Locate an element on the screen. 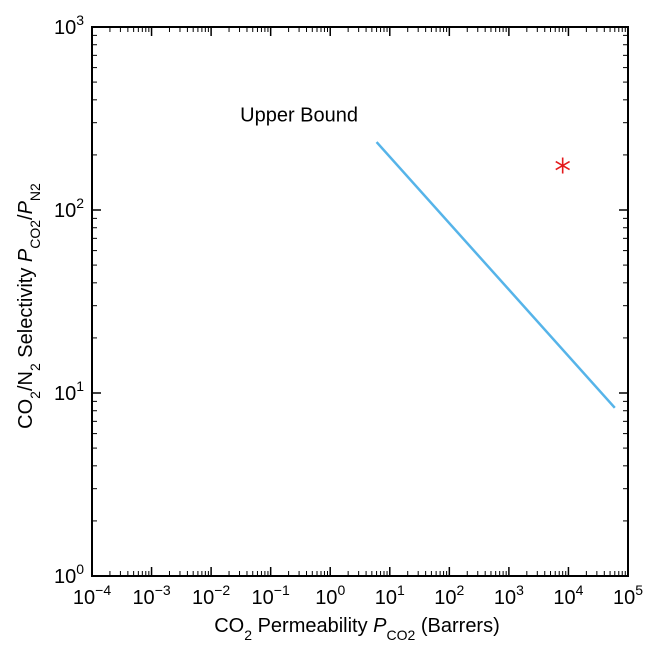 The height and width of the screenshot is (648, 652). x-tick-label: 10⁻² is located at coordinates (211, 595).